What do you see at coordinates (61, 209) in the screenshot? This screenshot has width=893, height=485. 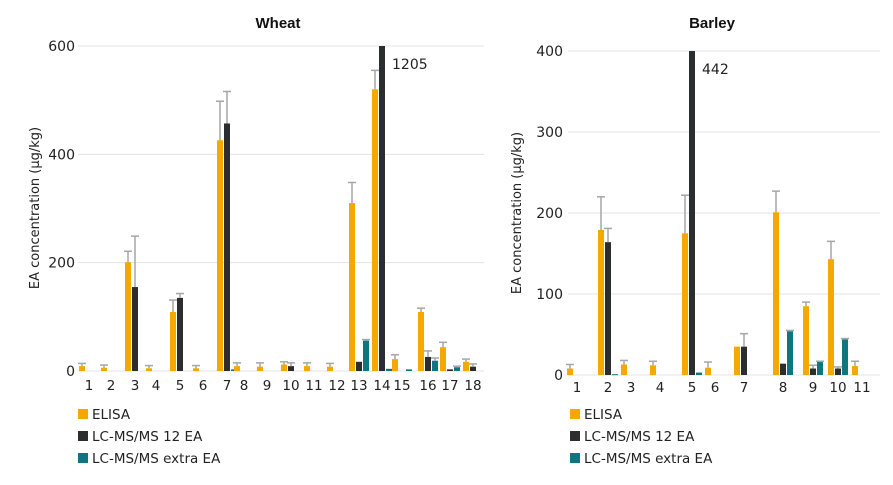 I see `y-tick-labels: 0 200 400 600` at bounding box center [61, 209].